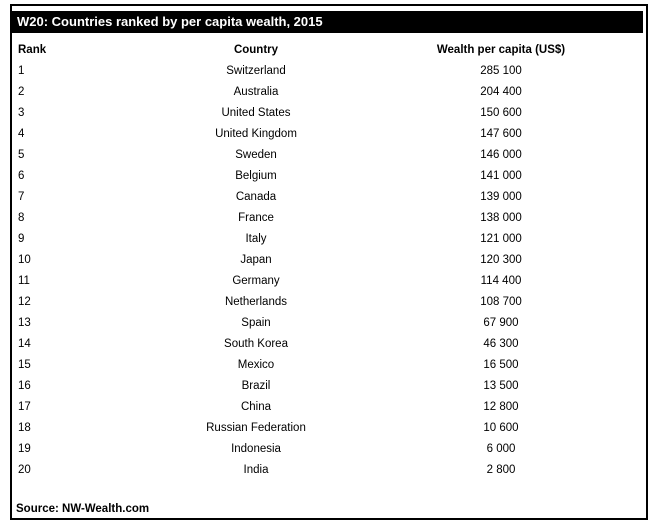 This screenshot has width=662, height=527. I want to click on table-row: 12 Netherlands 108 700, so click(329, 301).